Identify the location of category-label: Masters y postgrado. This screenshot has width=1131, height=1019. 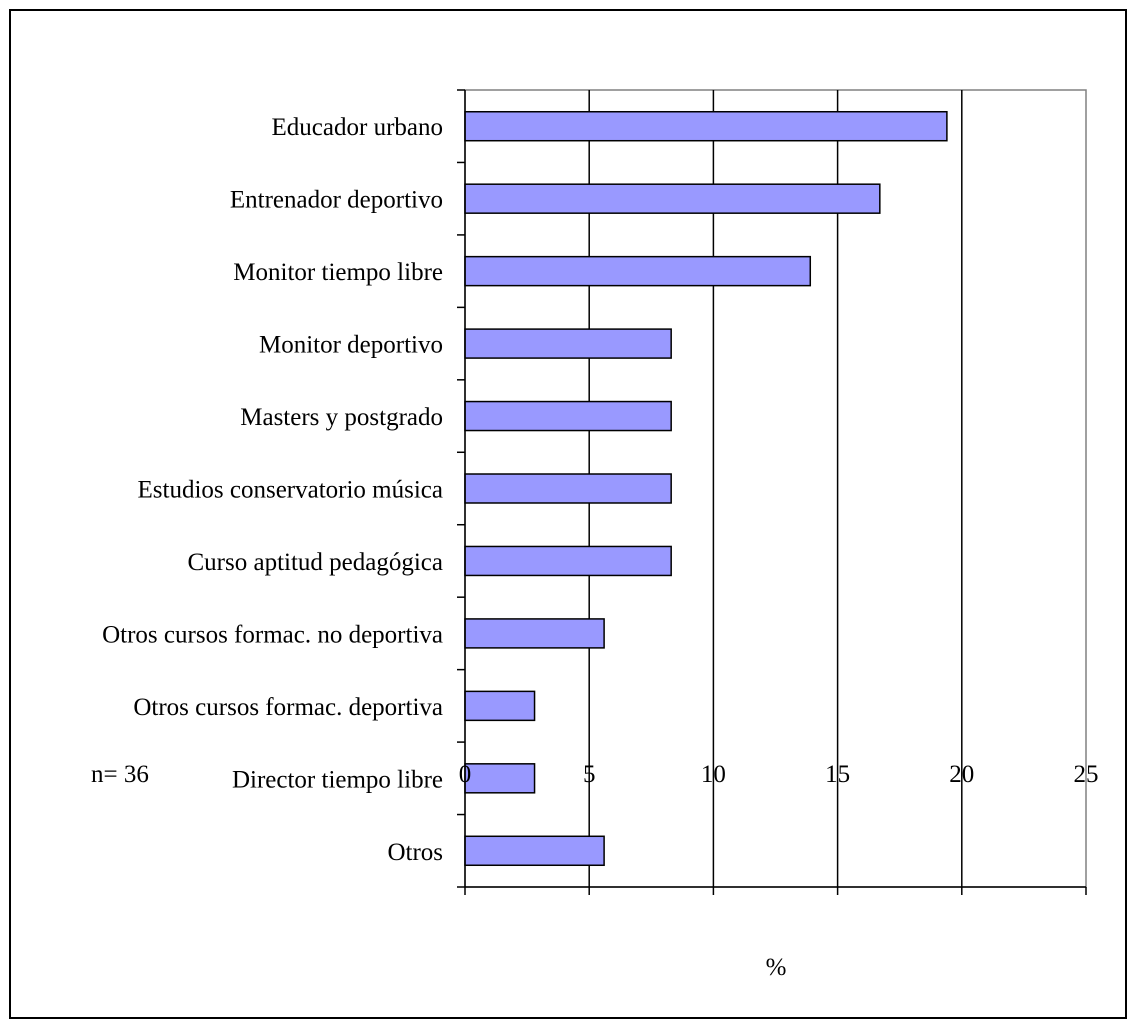
(341, 417).